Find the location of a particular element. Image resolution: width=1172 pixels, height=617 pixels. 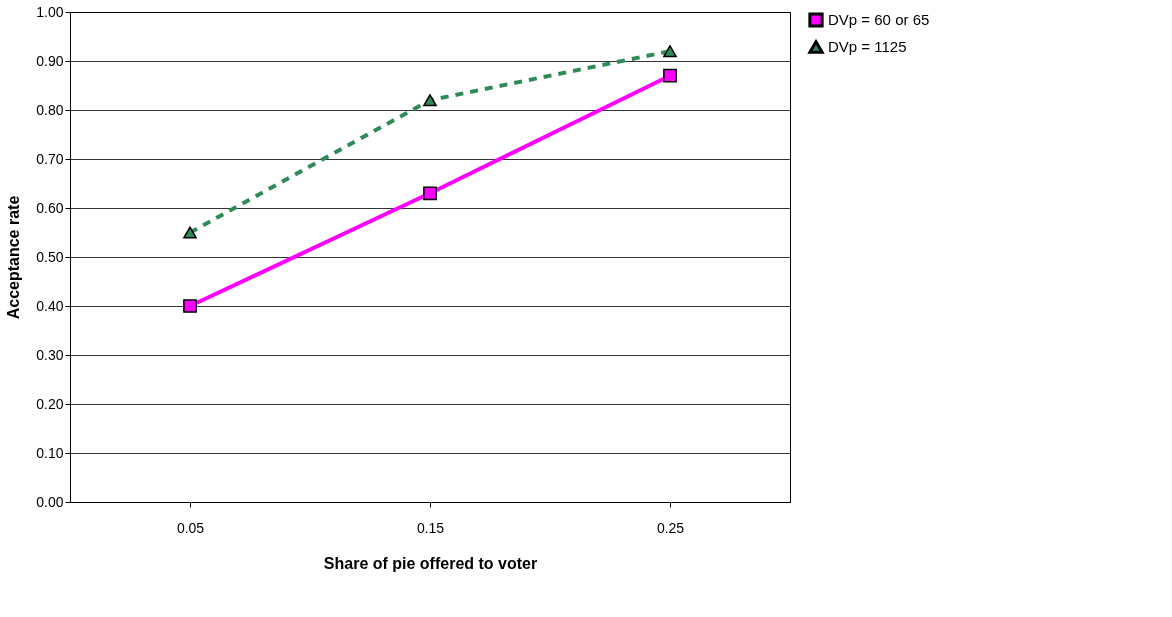

y-axis-title: Acceptance rate is located at coordinates (14, 257).